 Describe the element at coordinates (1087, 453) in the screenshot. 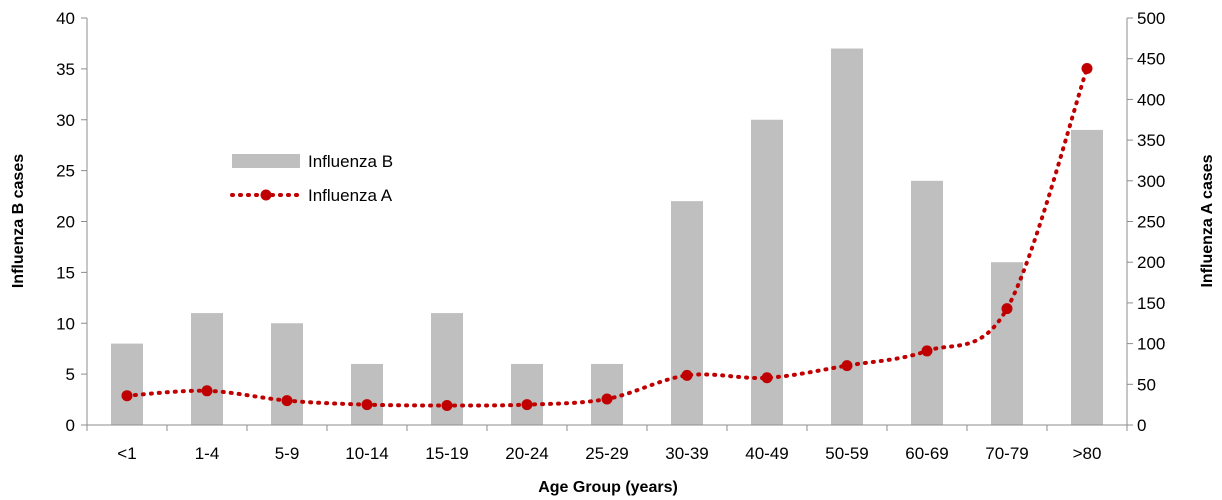

I see `x-tick-label: >80` at that location.